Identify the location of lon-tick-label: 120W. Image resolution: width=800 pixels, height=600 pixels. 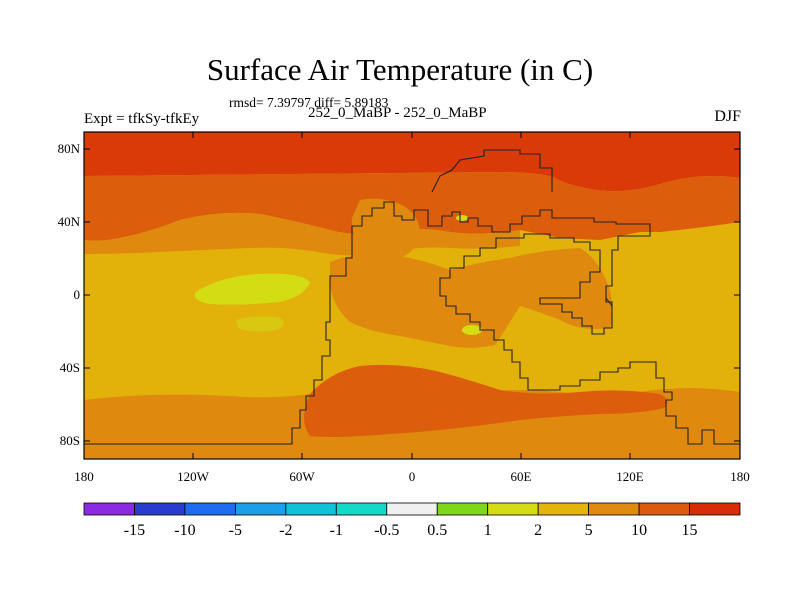
(193, 476).